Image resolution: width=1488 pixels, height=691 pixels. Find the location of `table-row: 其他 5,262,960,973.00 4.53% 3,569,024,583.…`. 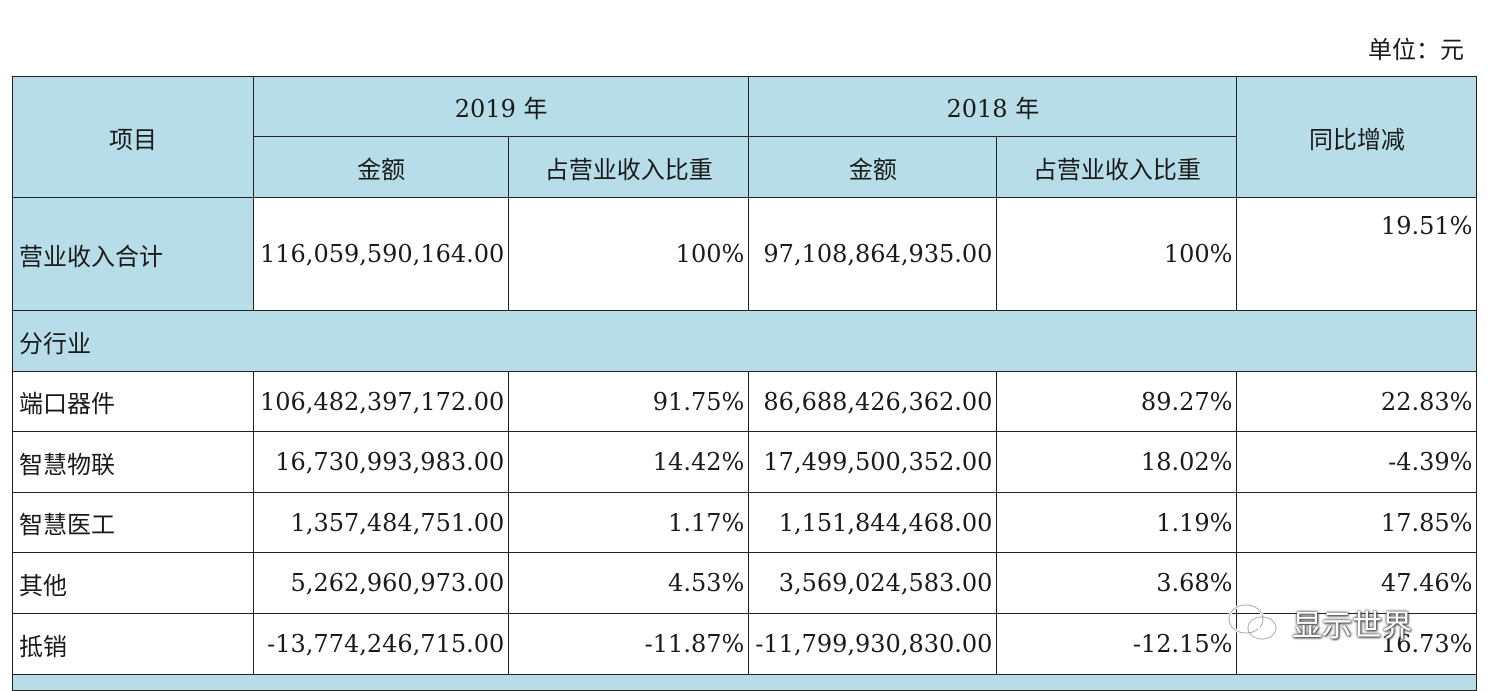

table-row: 其他 5,262,960,973.00 4.53% 3,569,024,583.… is located at coordinates (745, 583).